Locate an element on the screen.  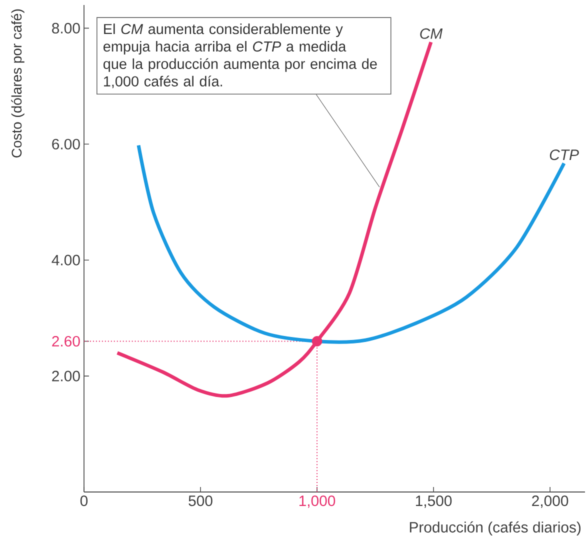
x-tick-label: 1,000 is located at coordinates (317, 502).